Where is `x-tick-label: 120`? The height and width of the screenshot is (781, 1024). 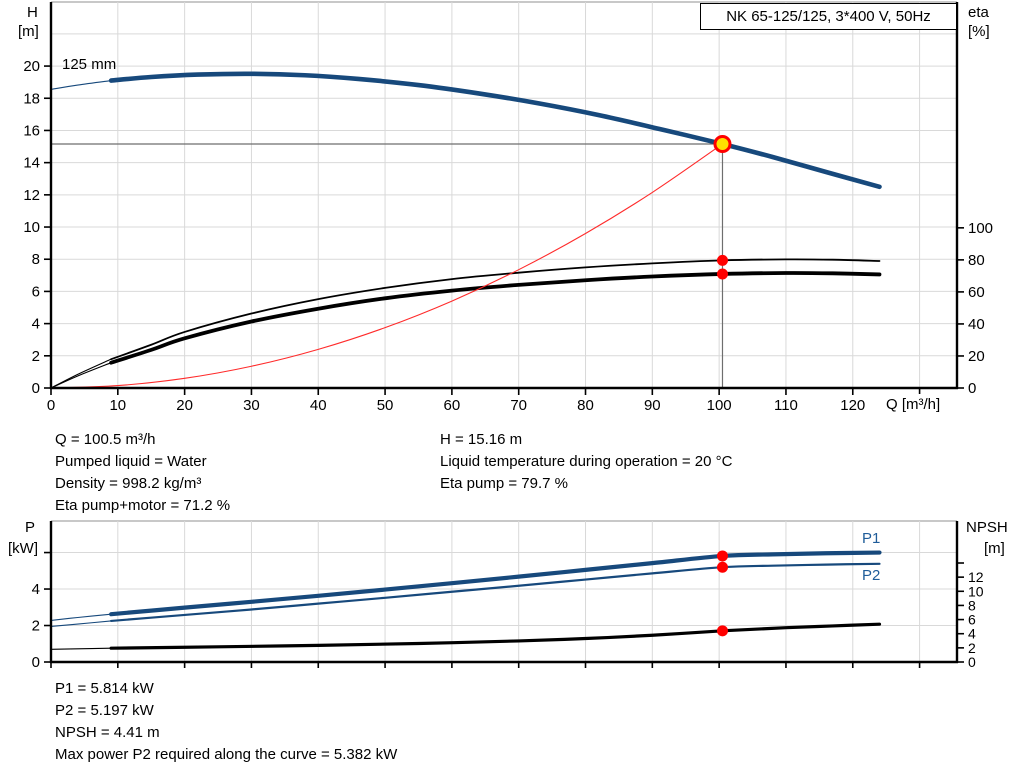
x-tick-label: 120 is located at coordinates (852, 405).